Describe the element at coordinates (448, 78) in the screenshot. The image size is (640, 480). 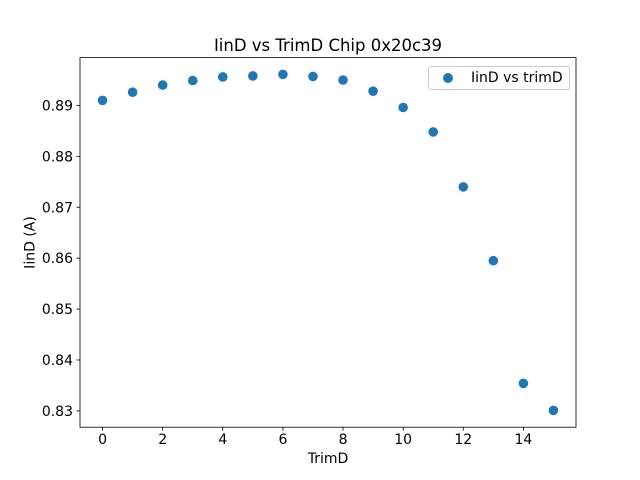
I see `legend-marker-icon` at that location.